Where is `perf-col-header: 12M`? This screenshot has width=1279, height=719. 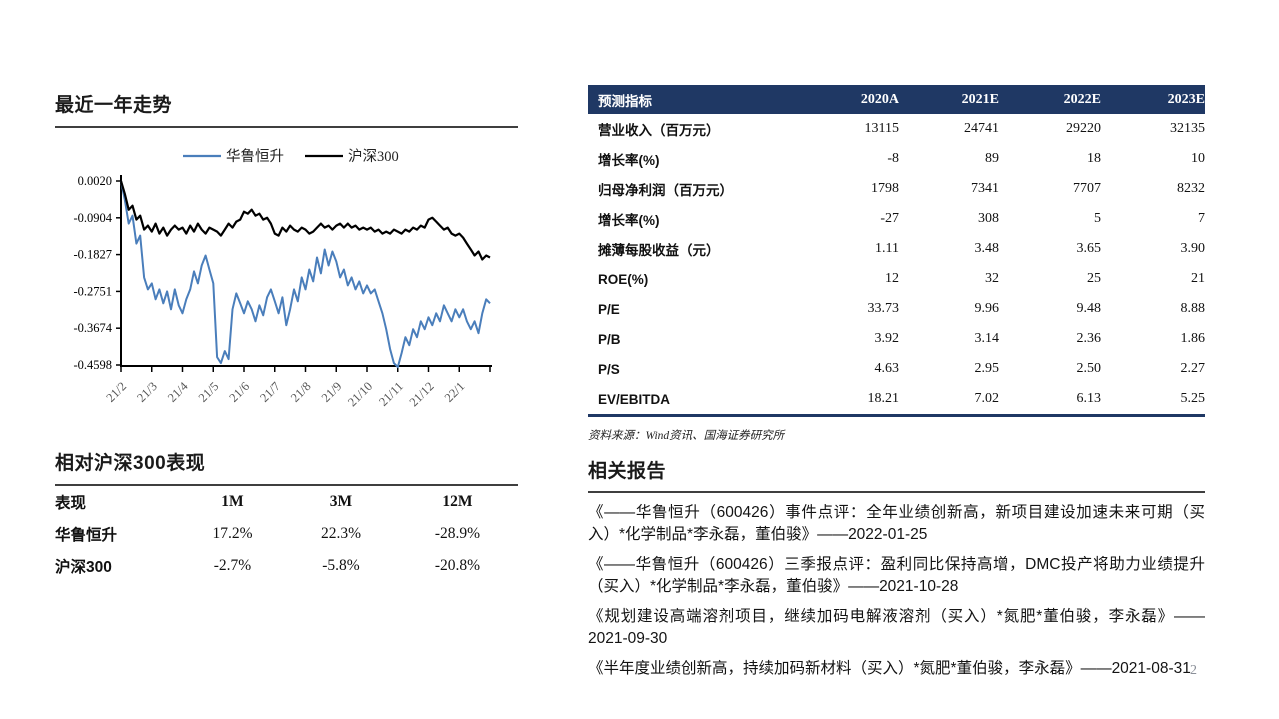 perf-col-header: 12M is located at coordinates (457, 501).